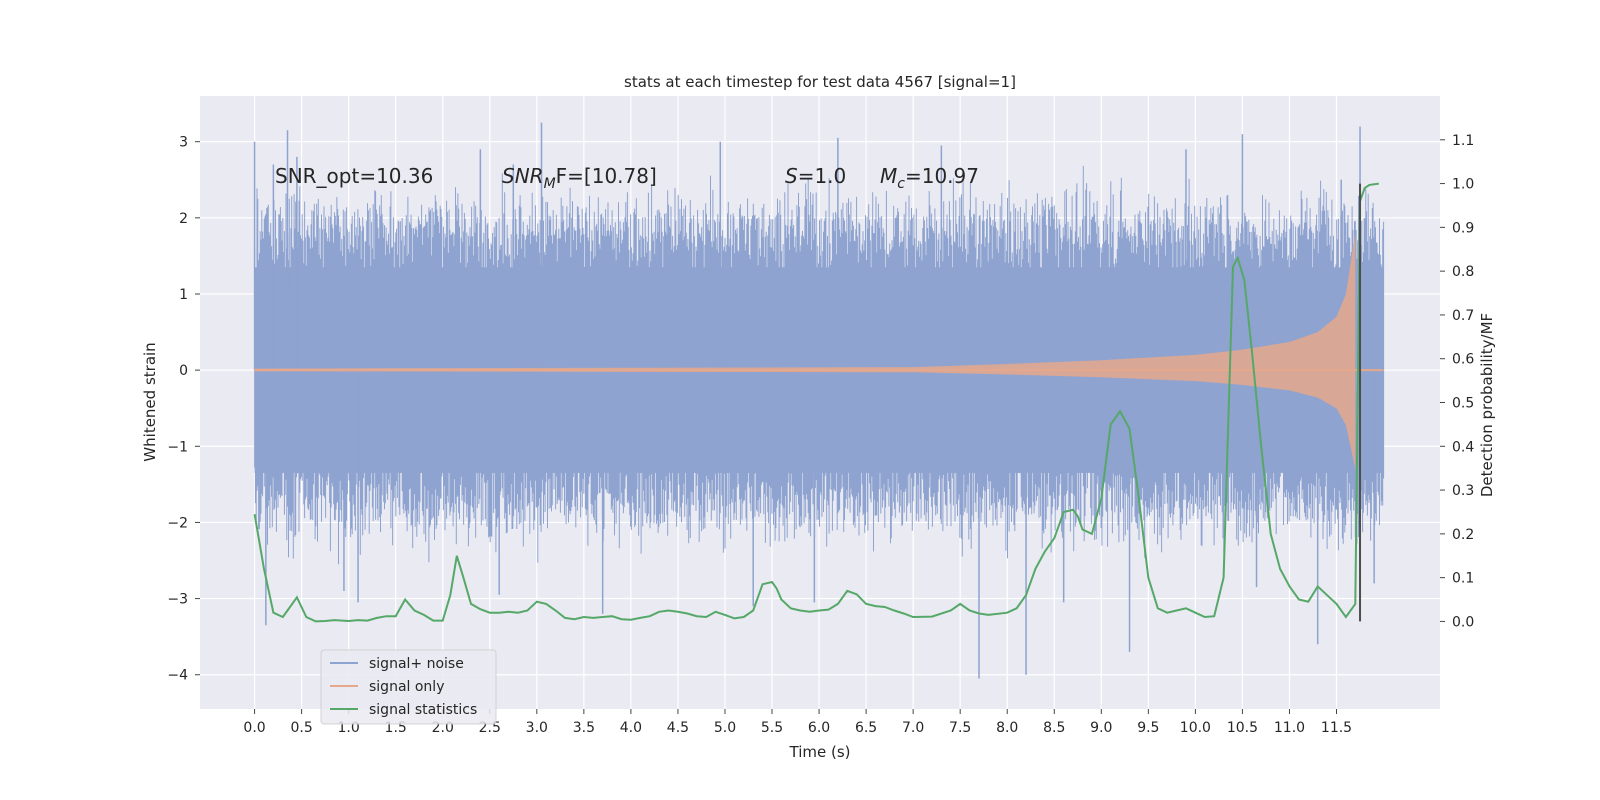  Describe the element at coordinates (1457, 381) in the screenshot. I see `right-y-axis-ticks: 1.1 1.0 0.9 0.8 0.7 0.6 0.5 0.4 0.3 0.2 0.1 0.0` at that location.